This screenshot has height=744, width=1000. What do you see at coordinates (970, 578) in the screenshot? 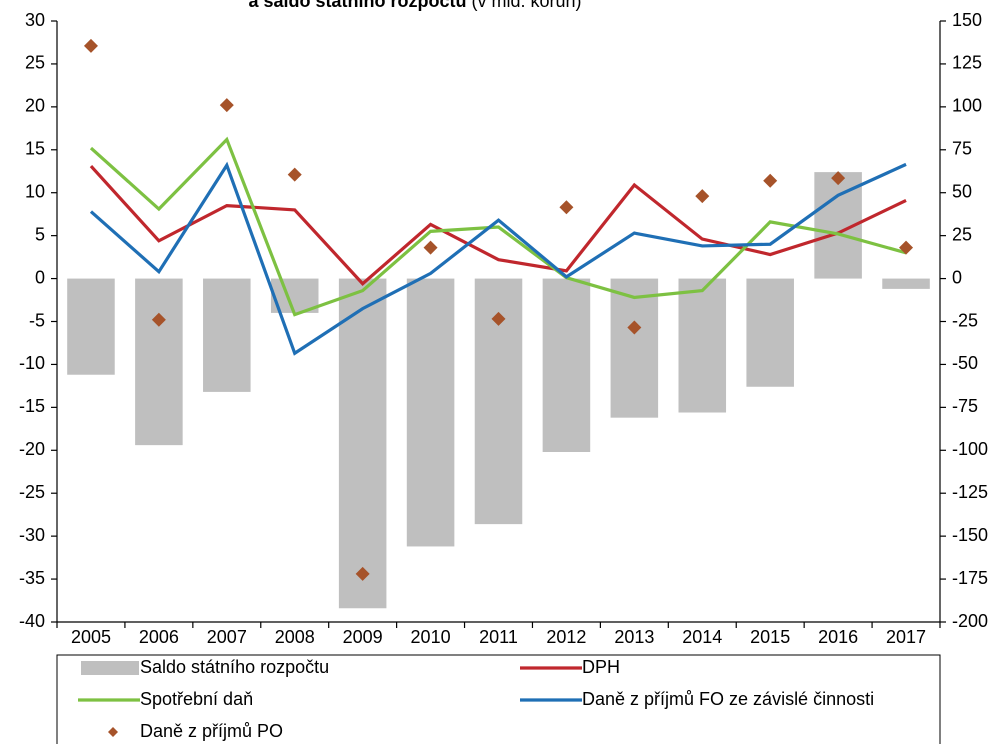
I see `y2-tick-label: -175` at bounding box center [970, 578].